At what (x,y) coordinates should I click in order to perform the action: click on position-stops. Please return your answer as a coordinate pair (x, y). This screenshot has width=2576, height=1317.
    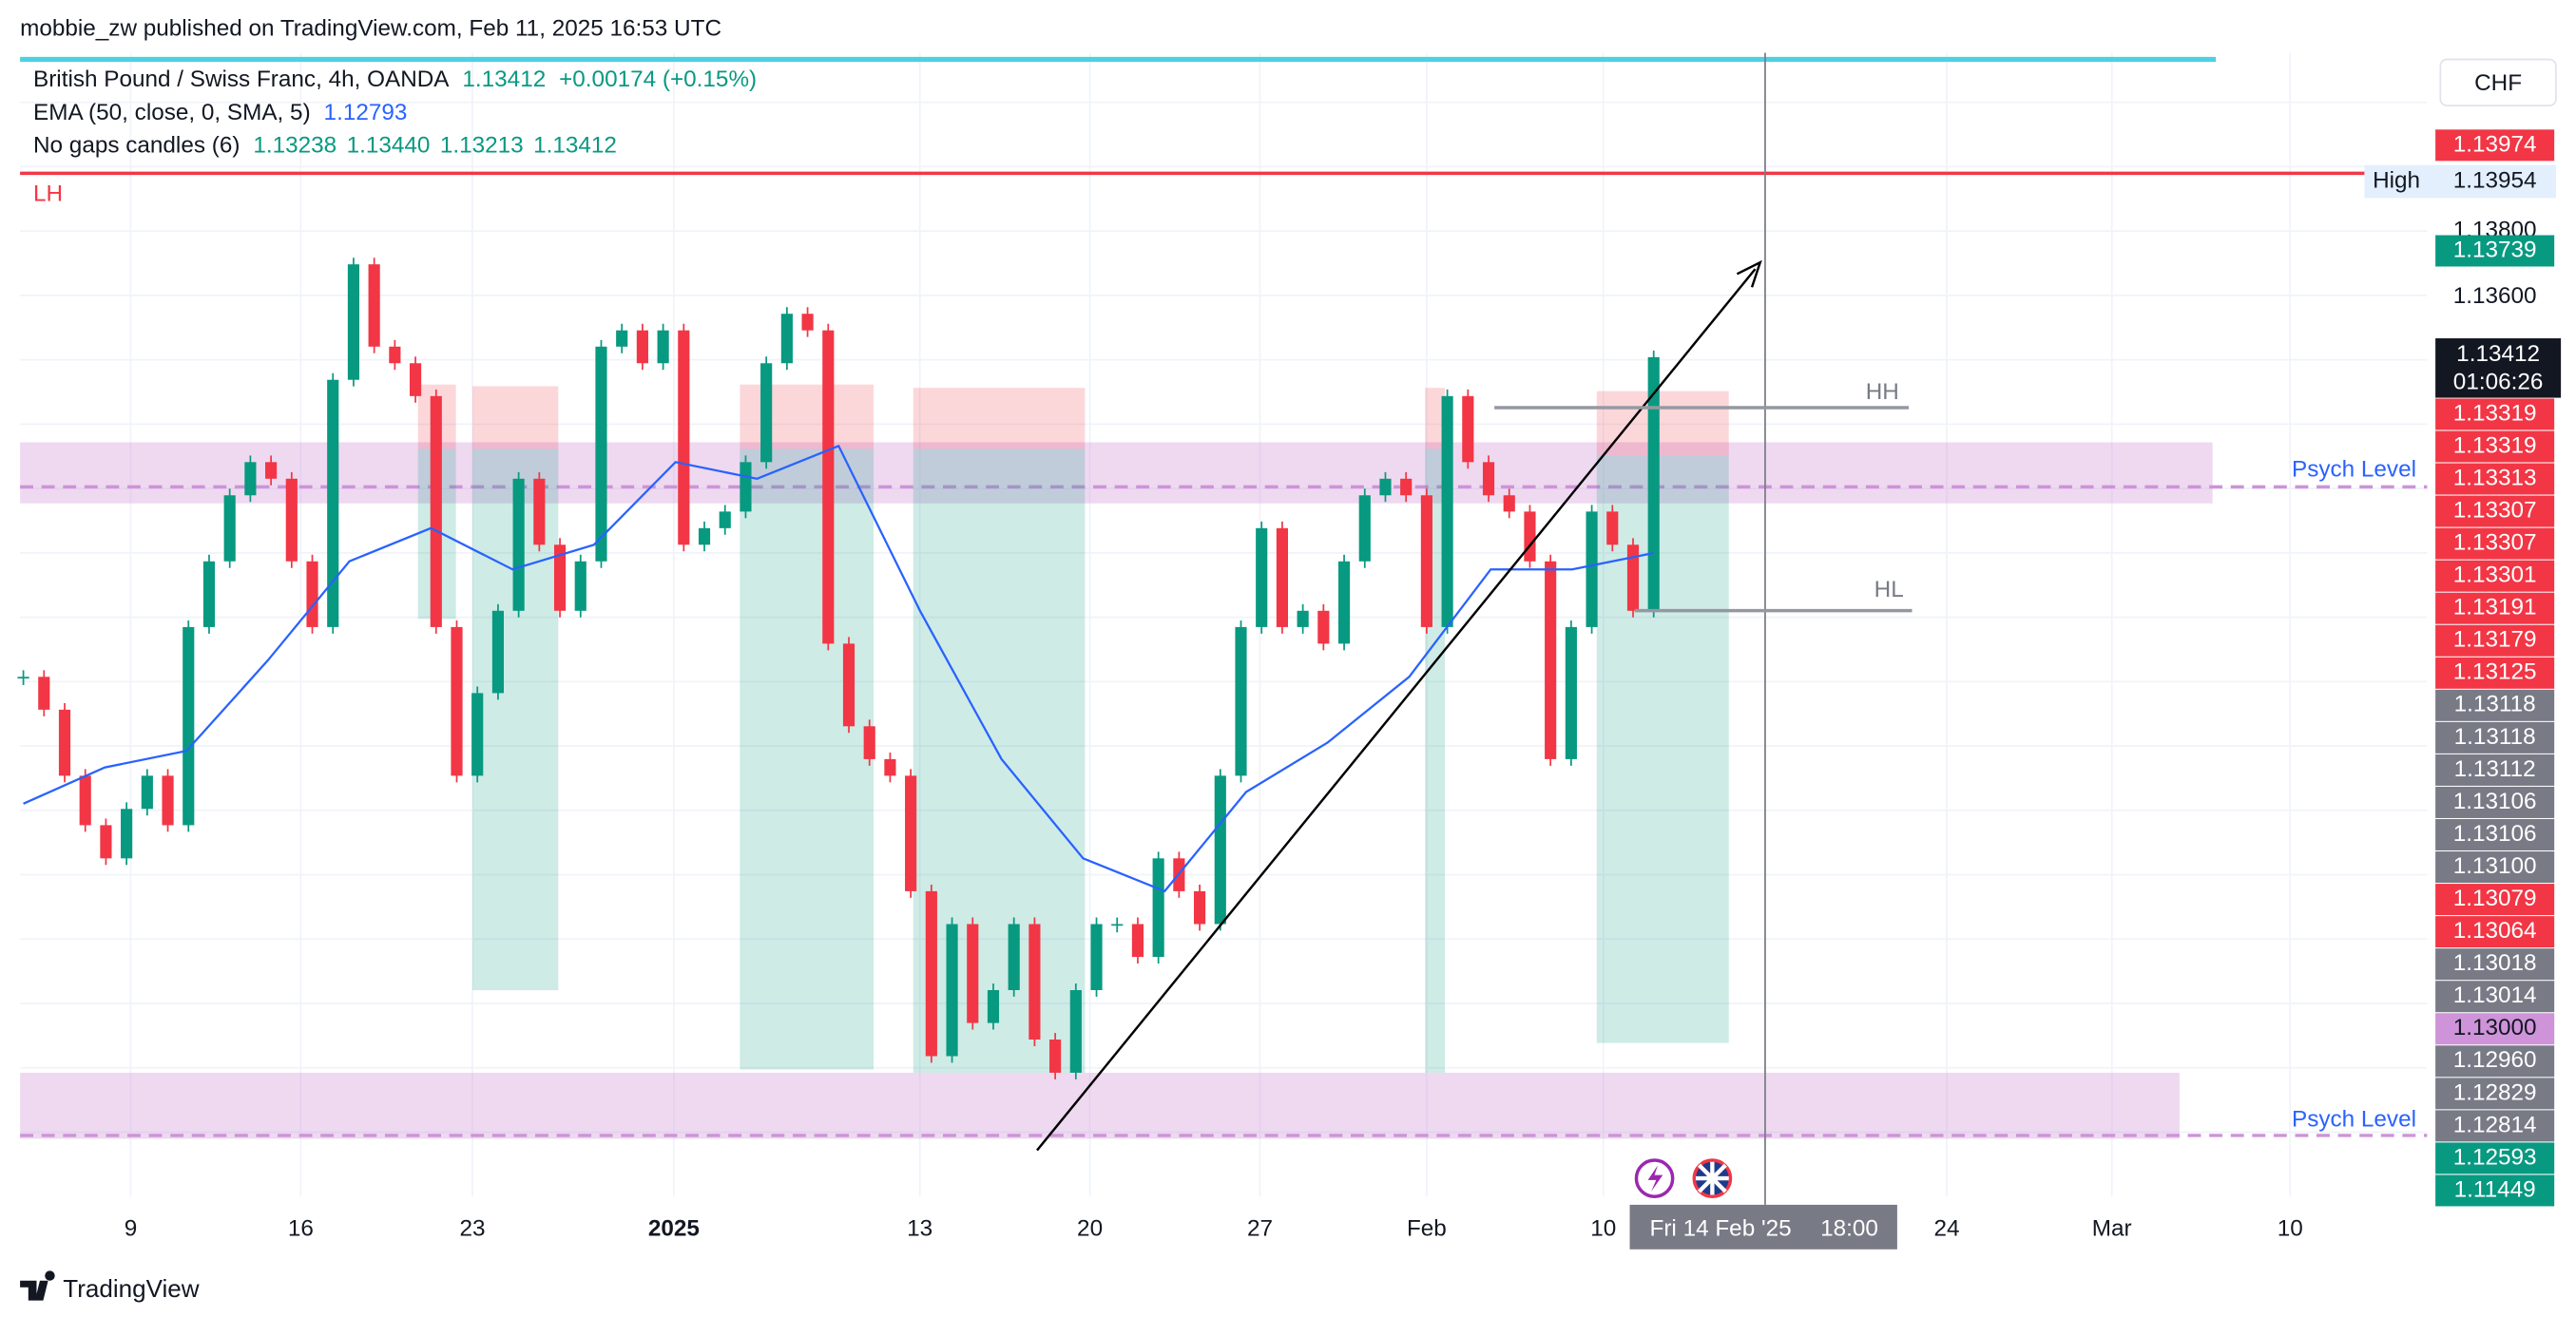
    Looking at the image, I should click on (1073, 420).